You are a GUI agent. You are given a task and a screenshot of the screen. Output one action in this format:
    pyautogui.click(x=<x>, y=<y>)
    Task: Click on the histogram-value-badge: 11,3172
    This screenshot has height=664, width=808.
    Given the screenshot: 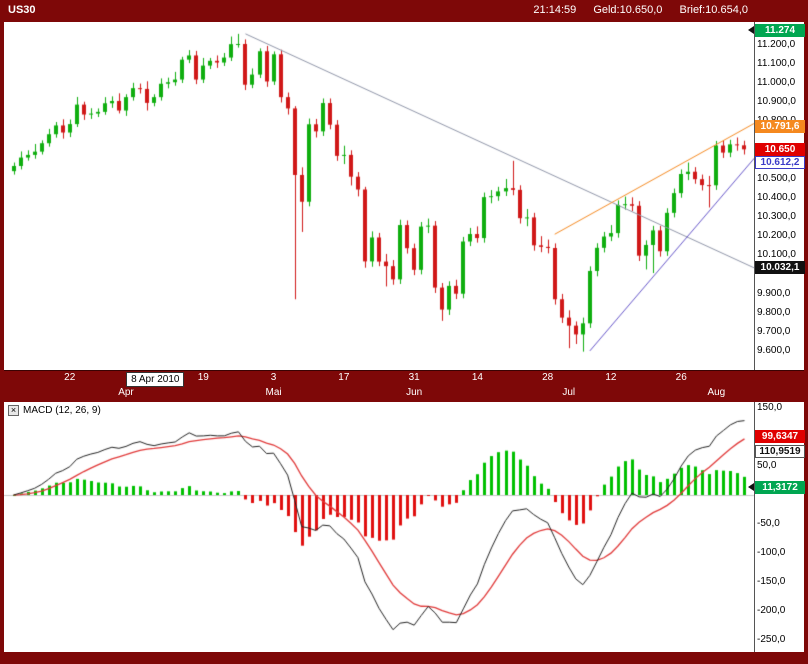 What is the action you would take?
    pyautogui.click(x=776, y=488)
    